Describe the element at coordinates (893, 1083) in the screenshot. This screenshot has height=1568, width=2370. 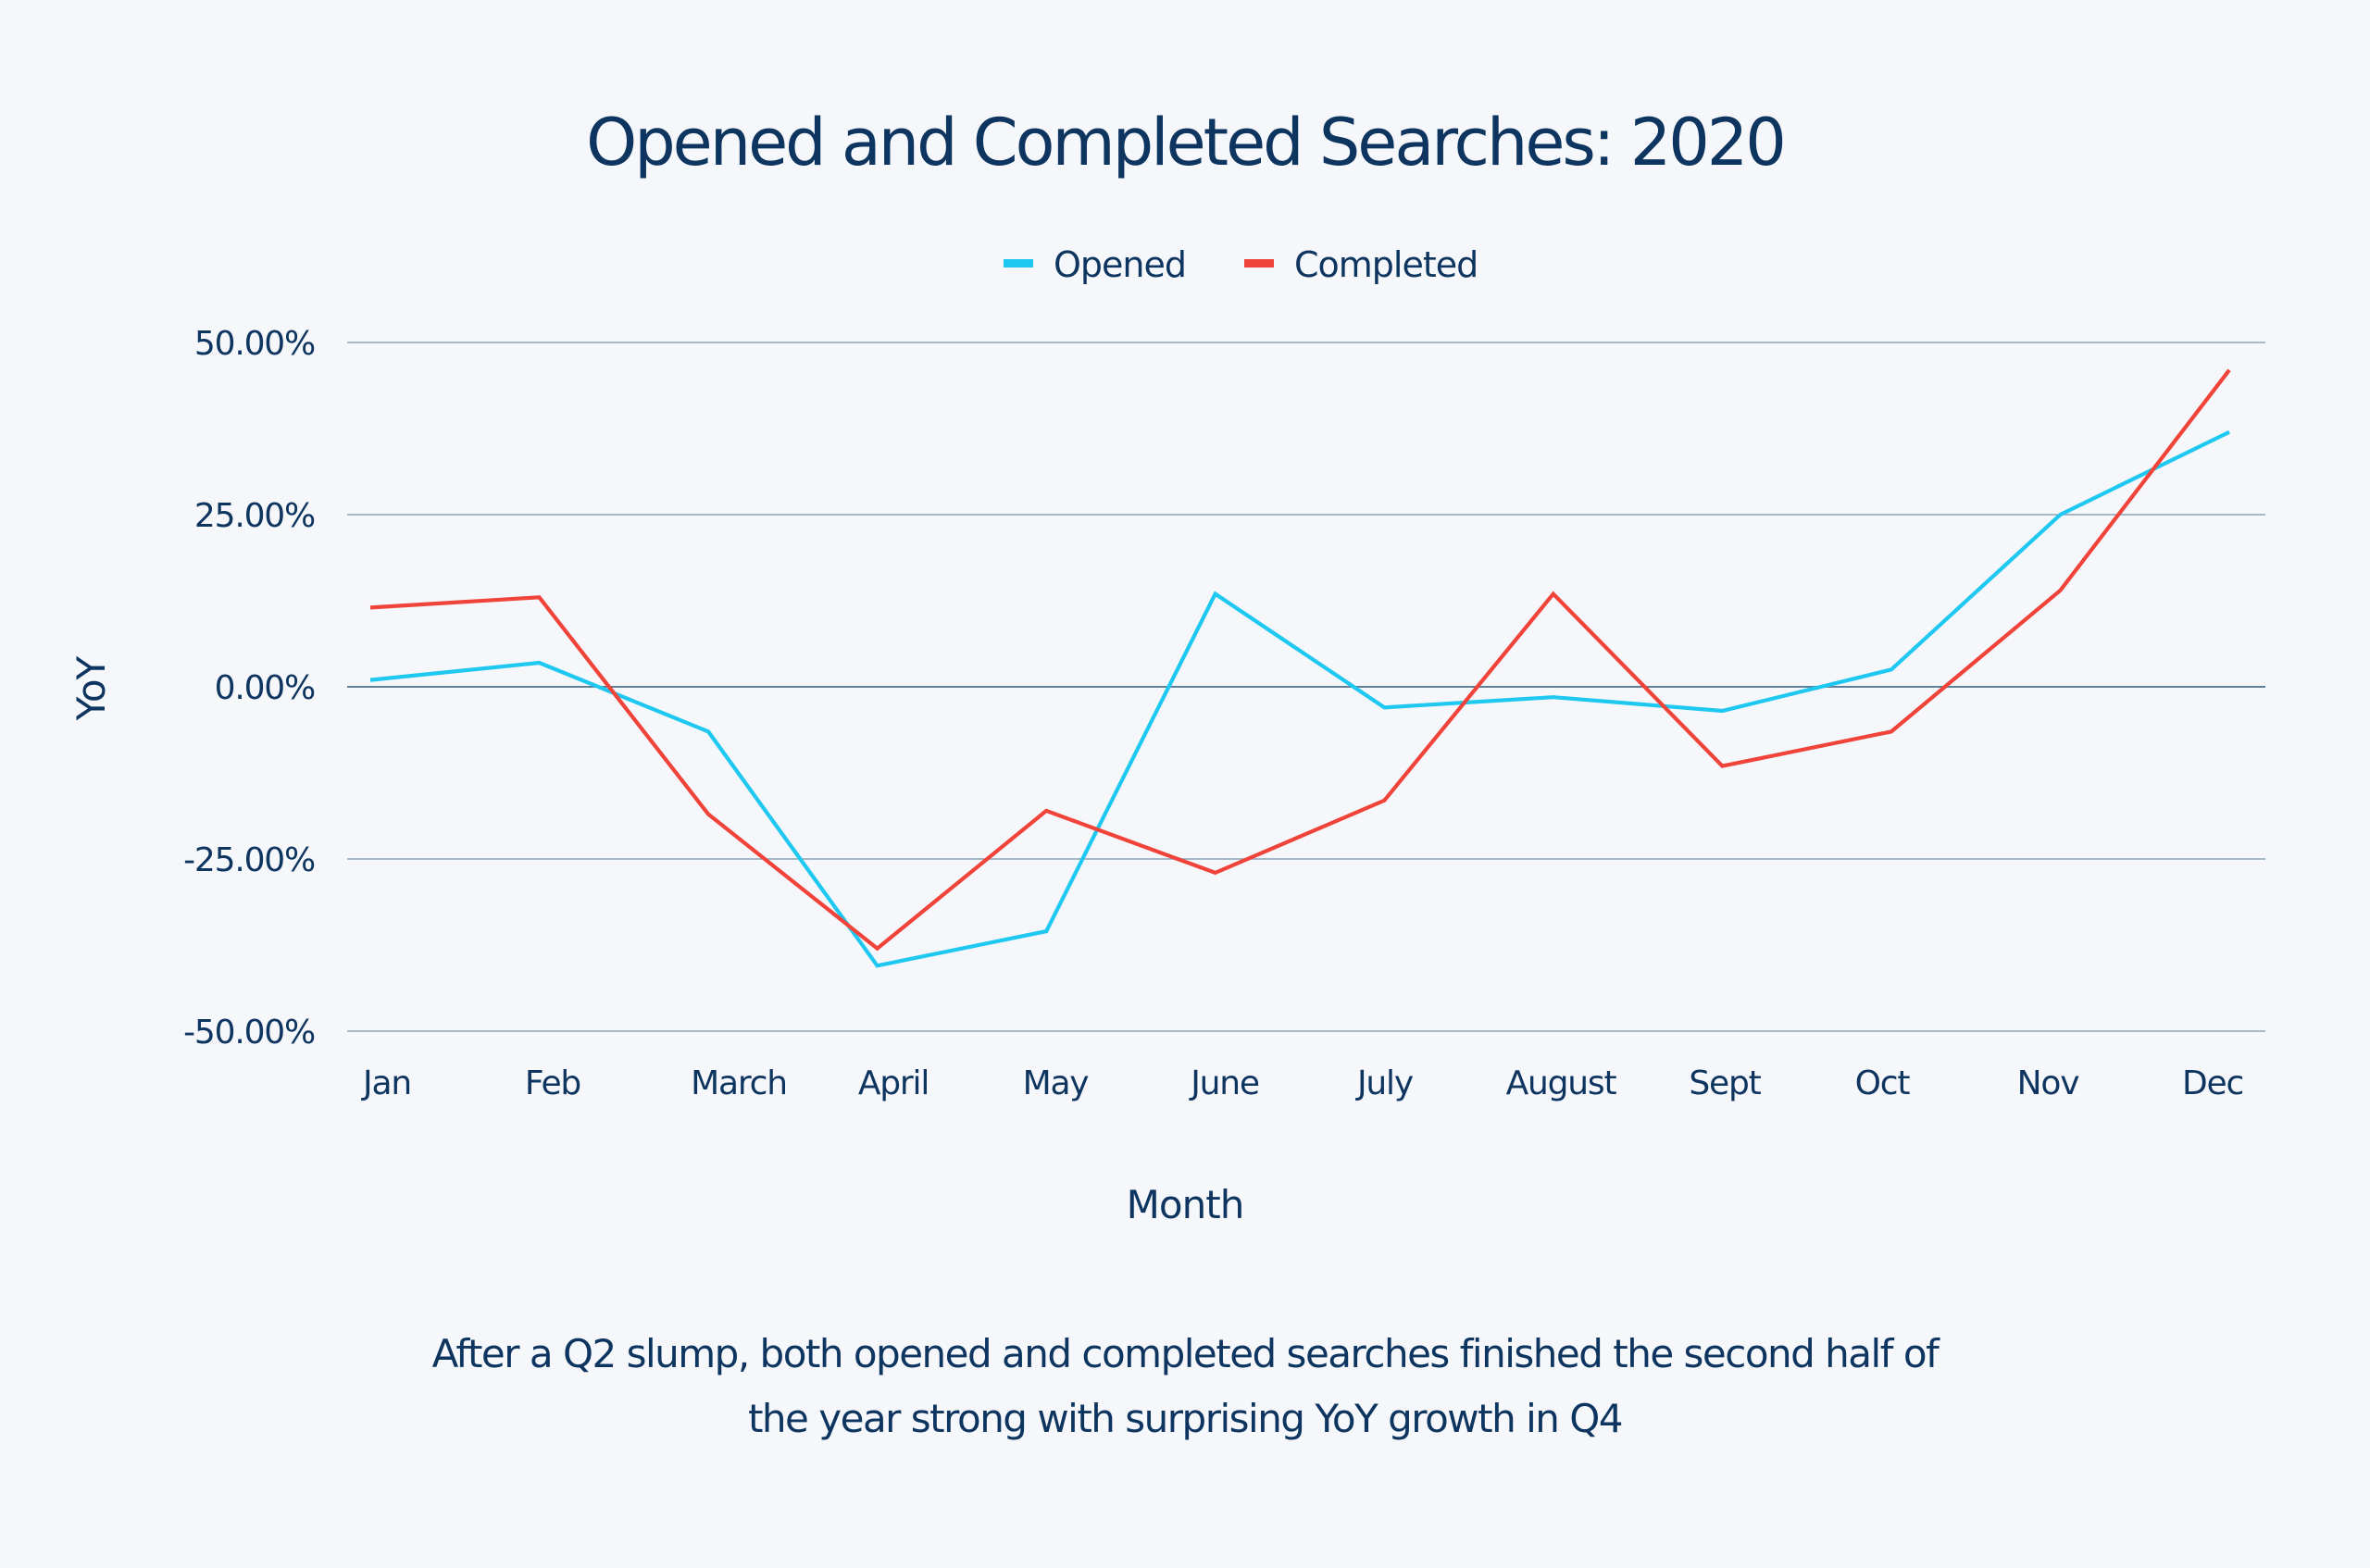
I see `x-tick-label: April` at that location.